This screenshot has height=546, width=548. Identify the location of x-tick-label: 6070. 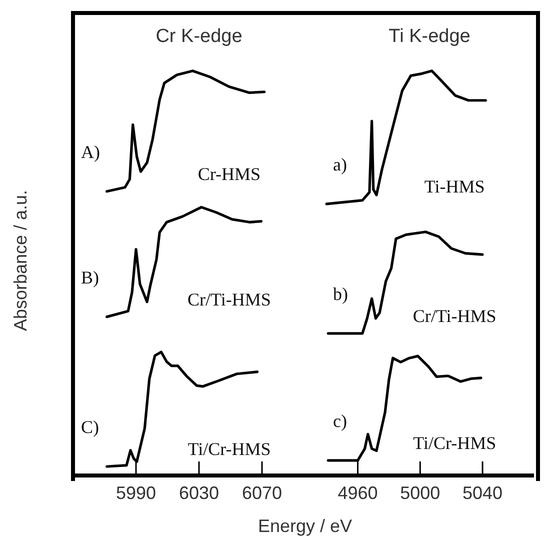
(262, 493).